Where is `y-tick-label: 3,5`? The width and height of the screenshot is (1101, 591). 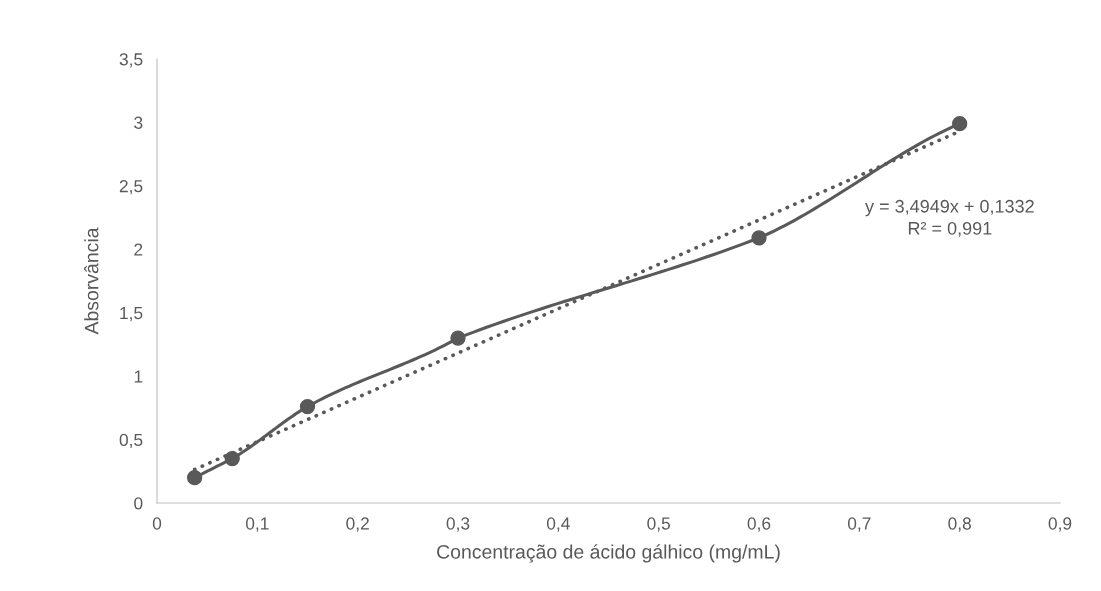
y-tick-label: 3,5 is located at coordinates (131, 60).